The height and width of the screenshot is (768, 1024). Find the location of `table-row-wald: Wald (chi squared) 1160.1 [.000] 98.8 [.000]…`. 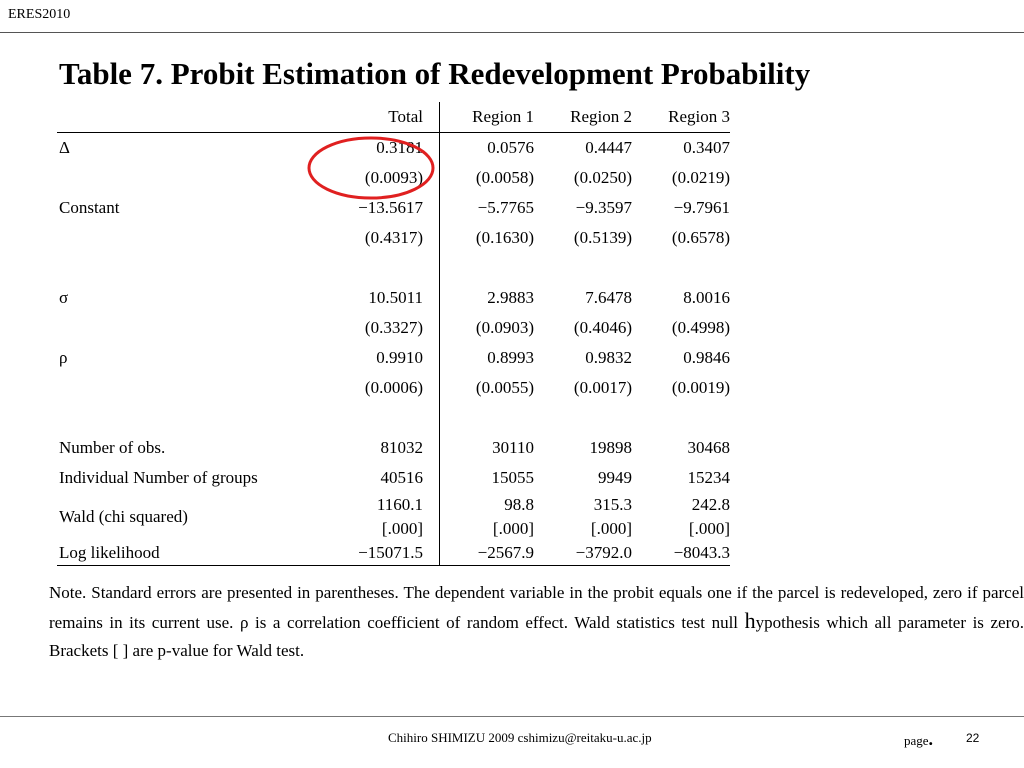

table-row-wald: Wald (chi squared) 1160.1 [.000] 98.8 [.000]… is located at coordinates (393, 517).